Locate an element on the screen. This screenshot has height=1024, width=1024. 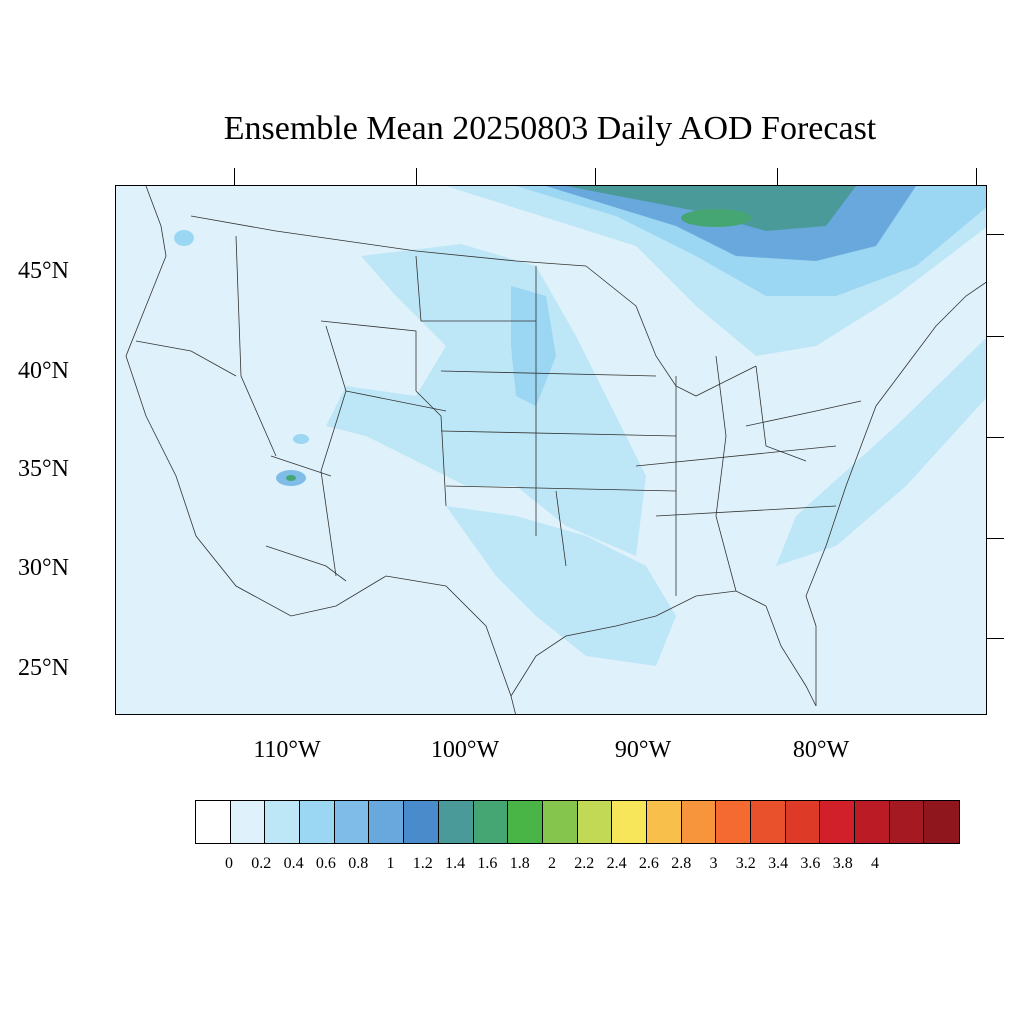
colorbar-label: 2 is located at coordinates (552, 863).